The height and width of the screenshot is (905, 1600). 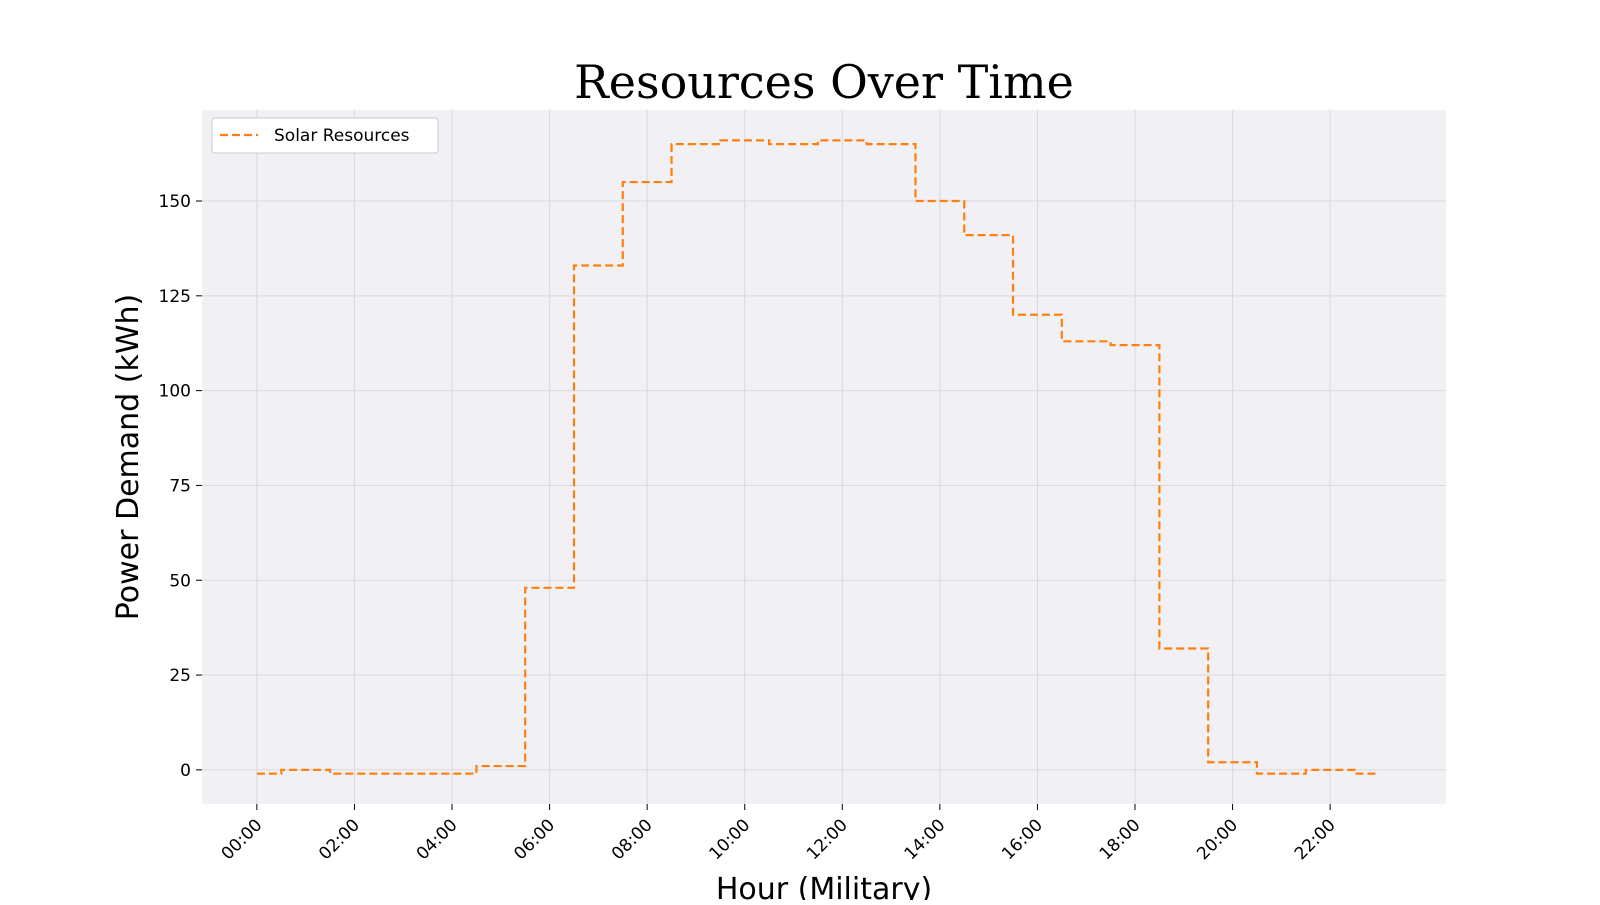 I want to click on x-tick-label: 12:00, so click(x=827, y=839).